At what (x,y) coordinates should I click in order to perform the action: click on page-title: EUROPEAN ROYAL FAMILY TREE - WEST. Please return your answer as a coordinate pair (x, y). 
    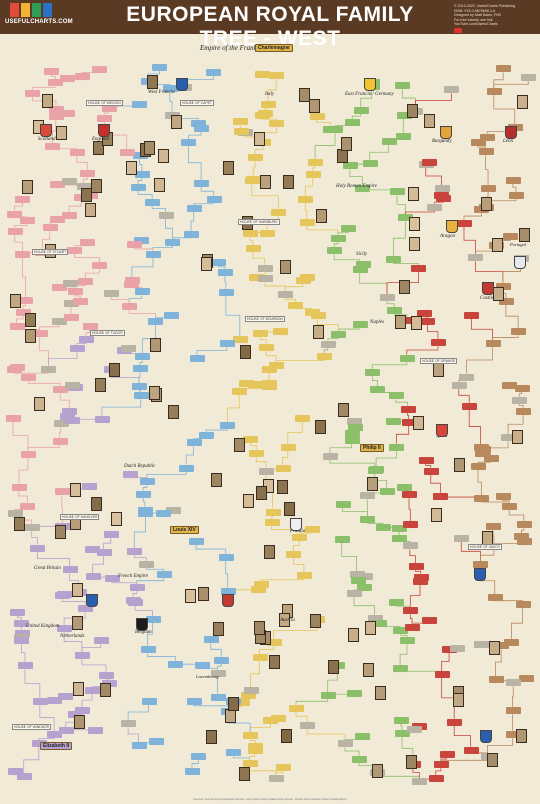
    Looking at the image, I should click on (270, 26).